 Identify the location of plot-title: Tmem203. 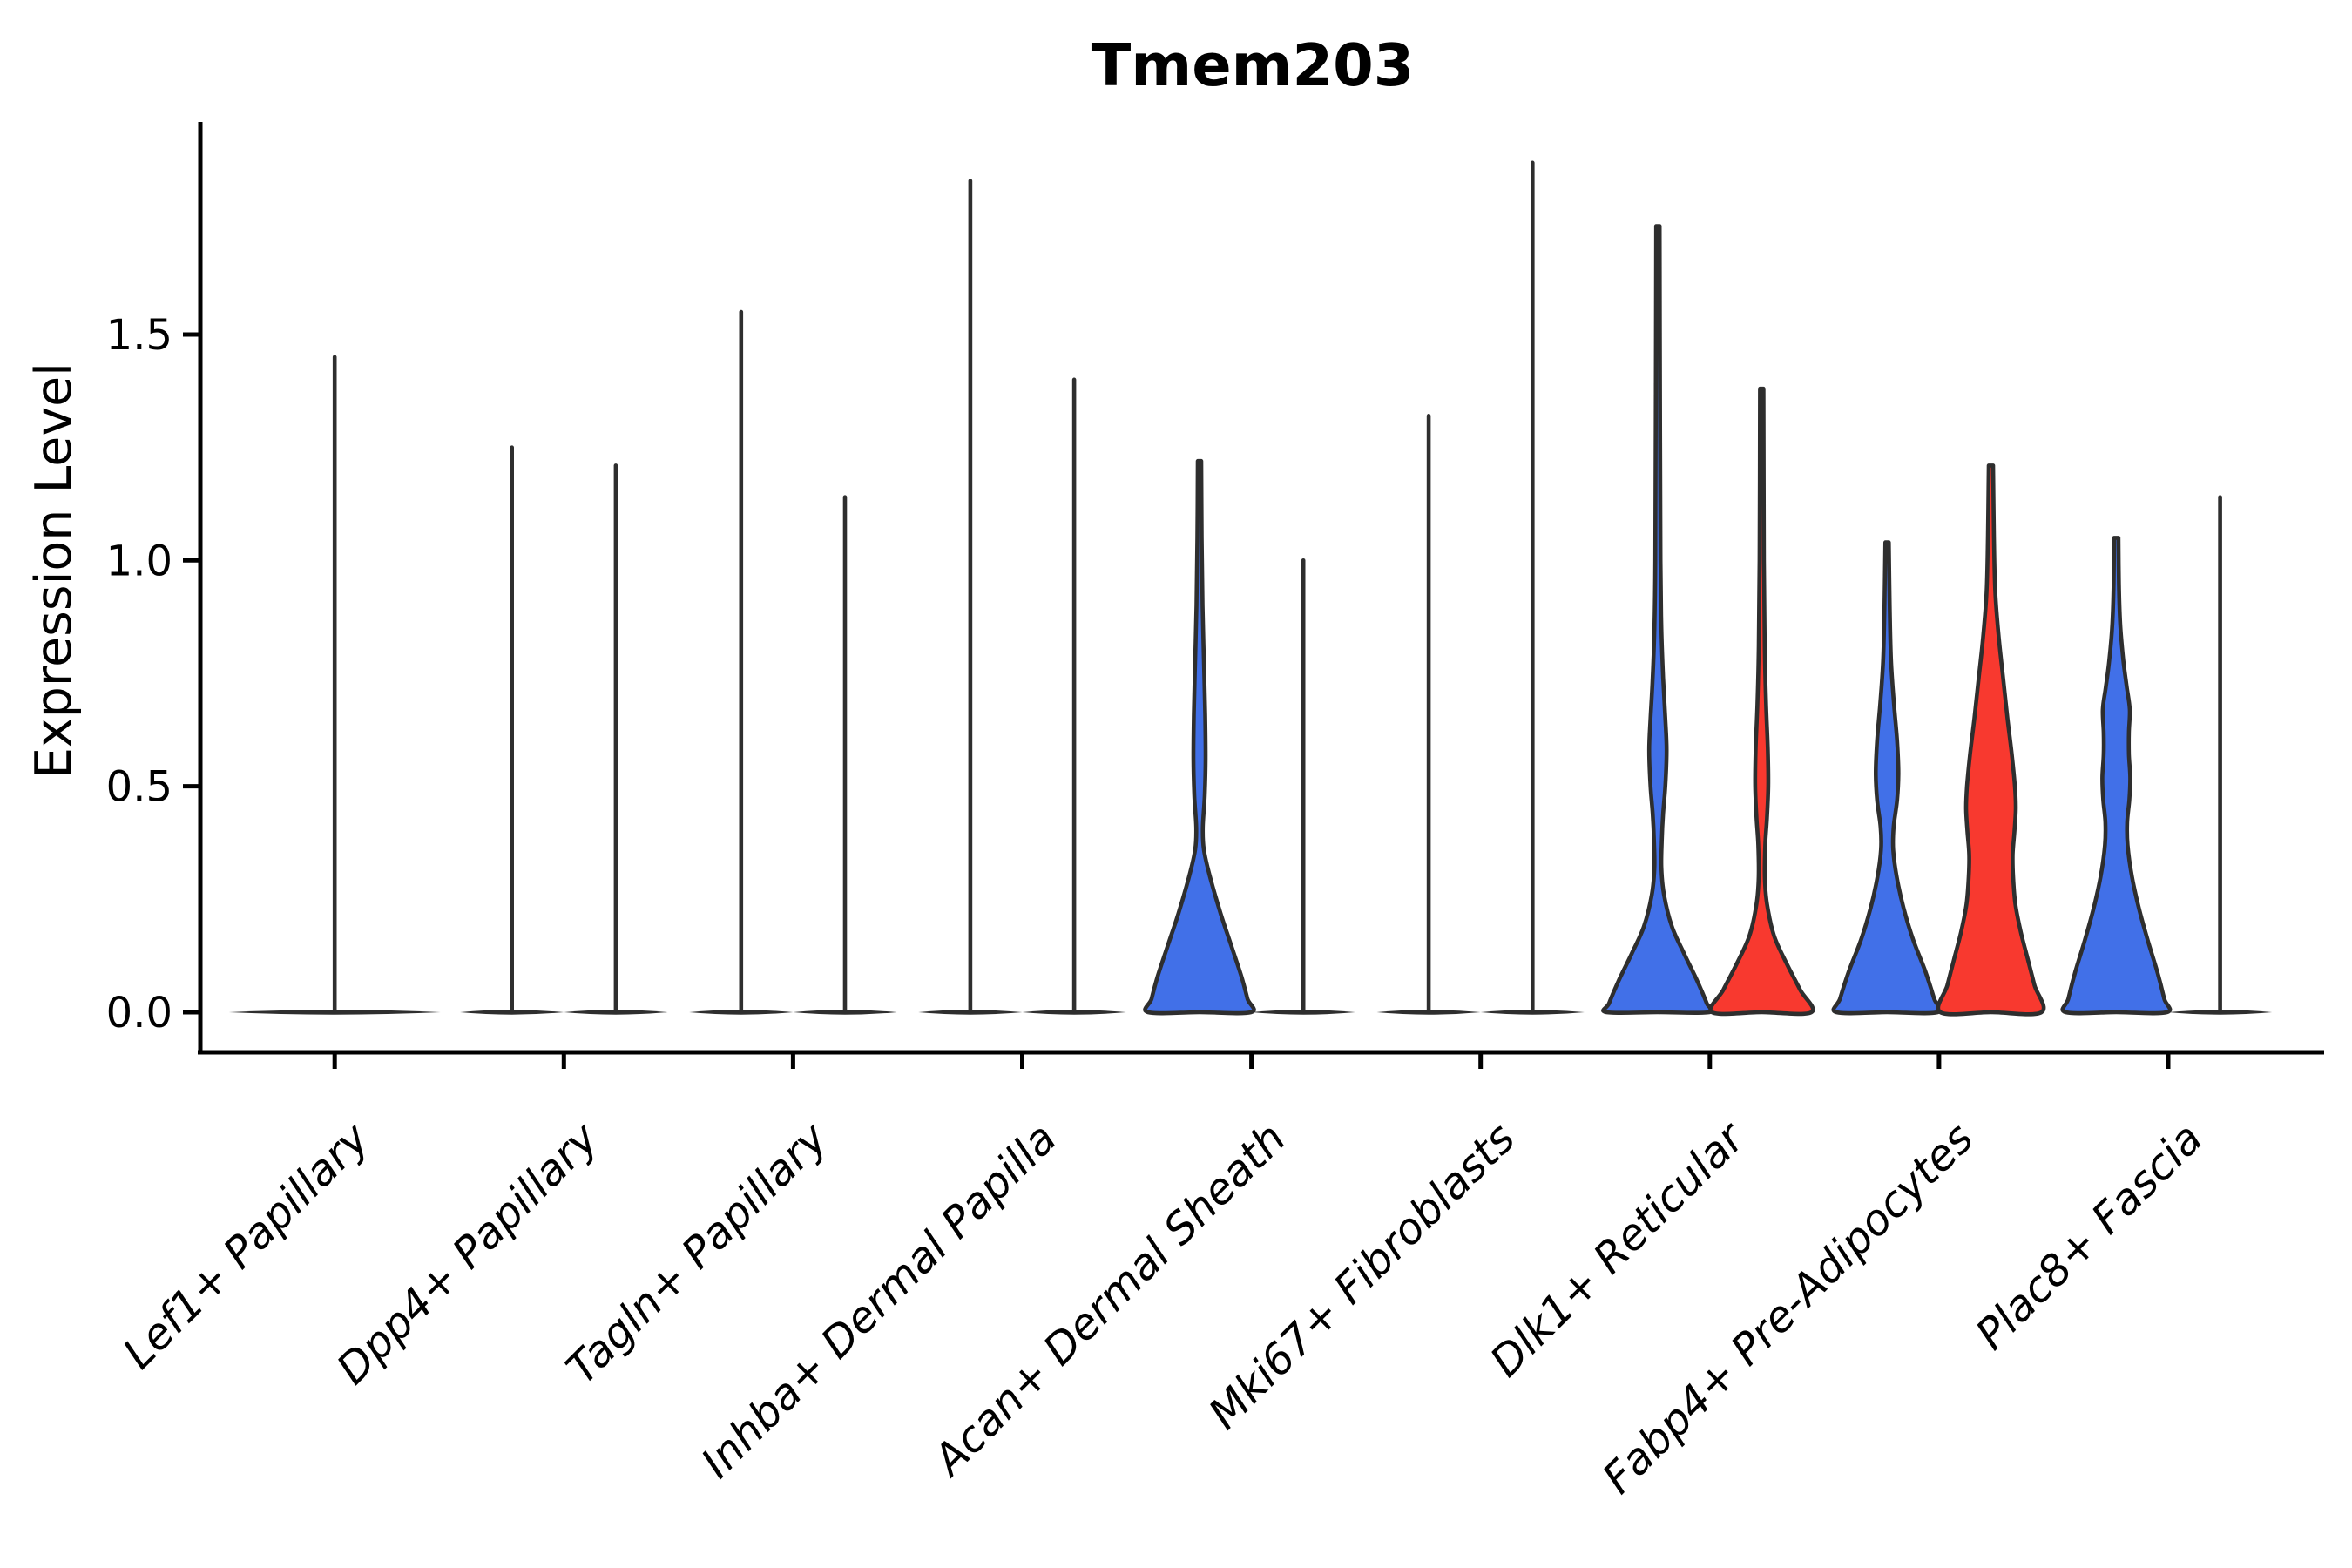
(1253, 65).